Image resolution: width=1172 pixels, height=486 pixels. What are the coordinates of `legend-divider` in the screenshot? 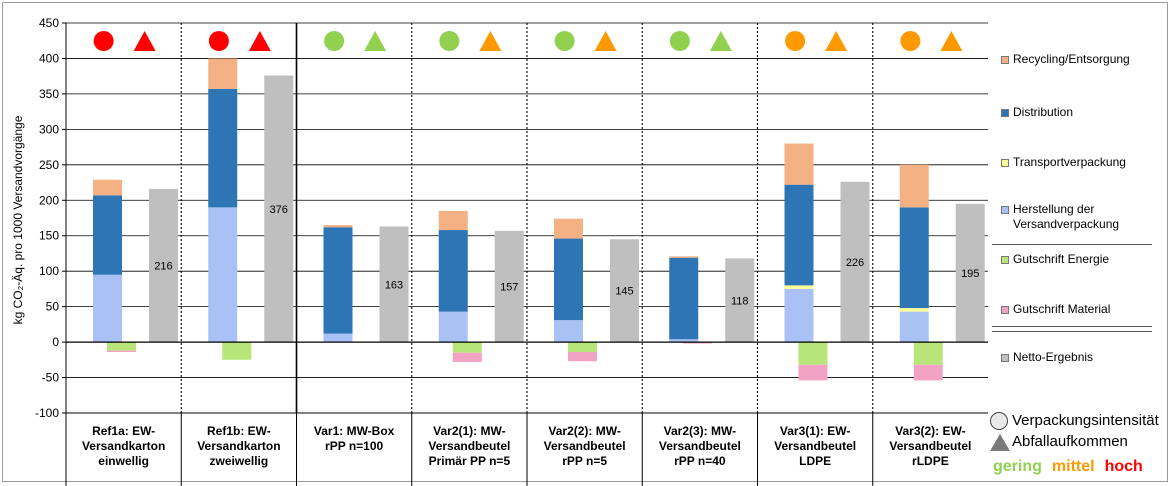 It's located at (1072, 326).